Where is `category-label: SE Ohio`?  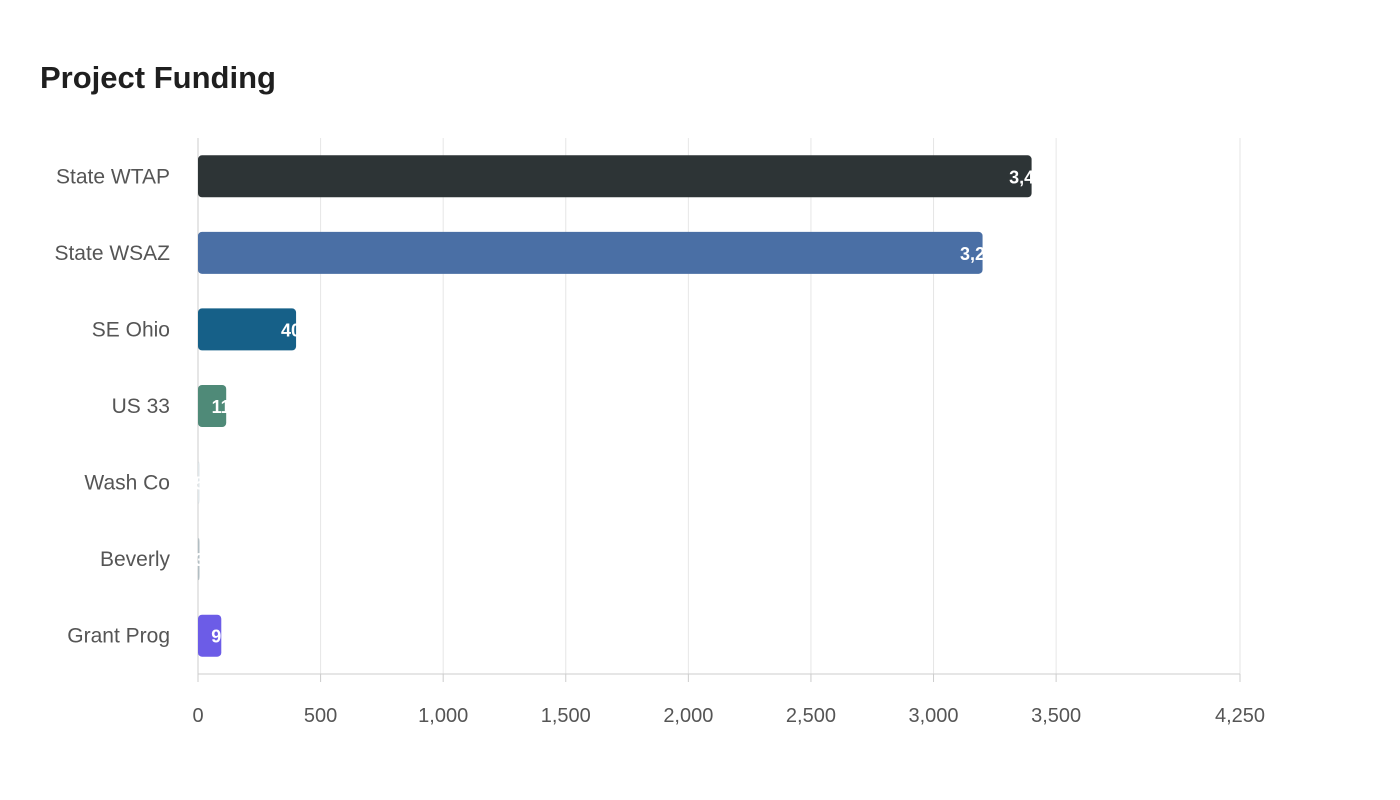
category-label: SE Ohio is located at coordinates (131, 329).